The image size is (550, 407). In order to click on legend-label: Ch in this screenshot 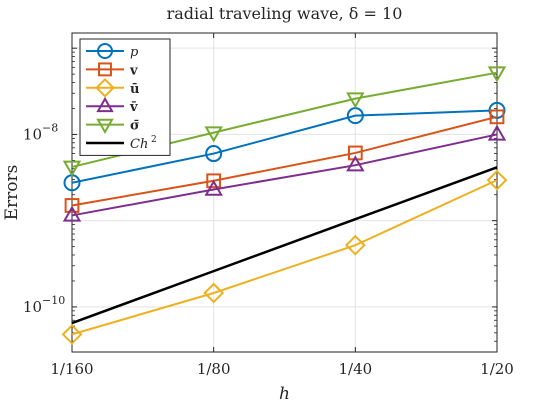, I will do `click(139, 144)`.